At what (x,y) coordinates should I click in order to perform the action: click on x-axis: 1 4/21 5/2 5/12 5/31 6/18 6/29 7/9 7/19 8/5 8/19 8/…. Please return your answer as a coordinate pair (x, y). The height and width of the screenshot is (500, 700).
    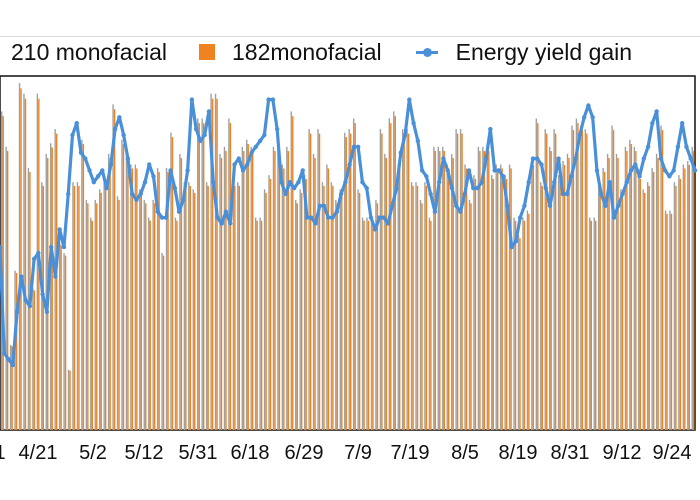
    Looking at the image, I should click on (345, 453).